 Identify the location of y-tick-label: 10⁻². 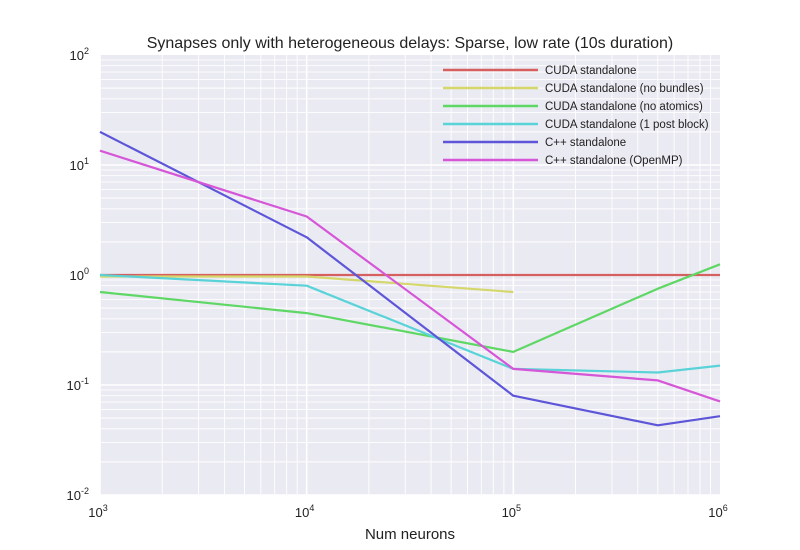
(78, 494).